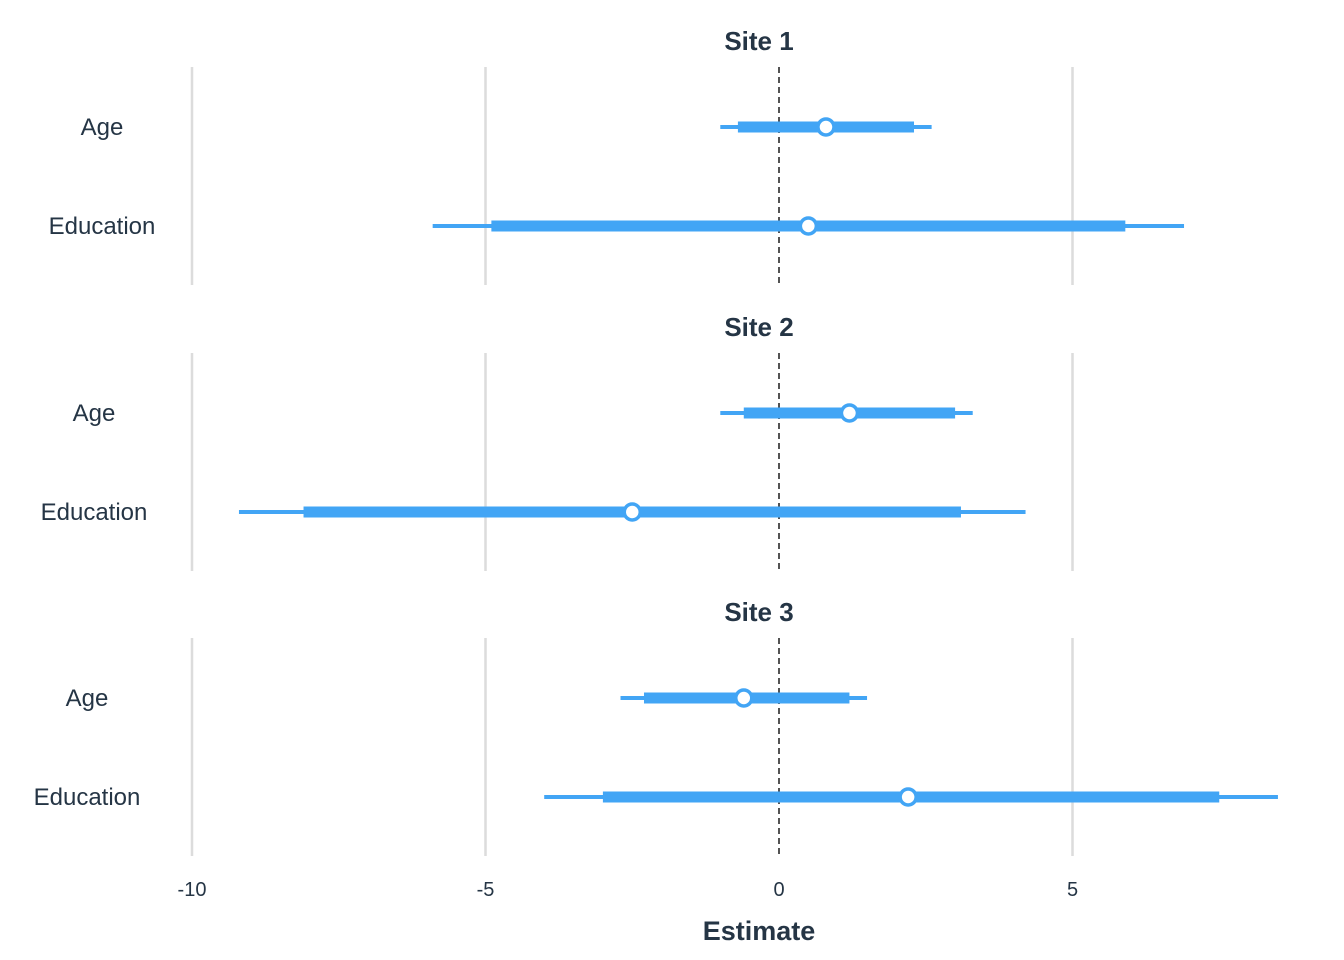  I want to click on x-tick-label: 0, so click(778, 890).